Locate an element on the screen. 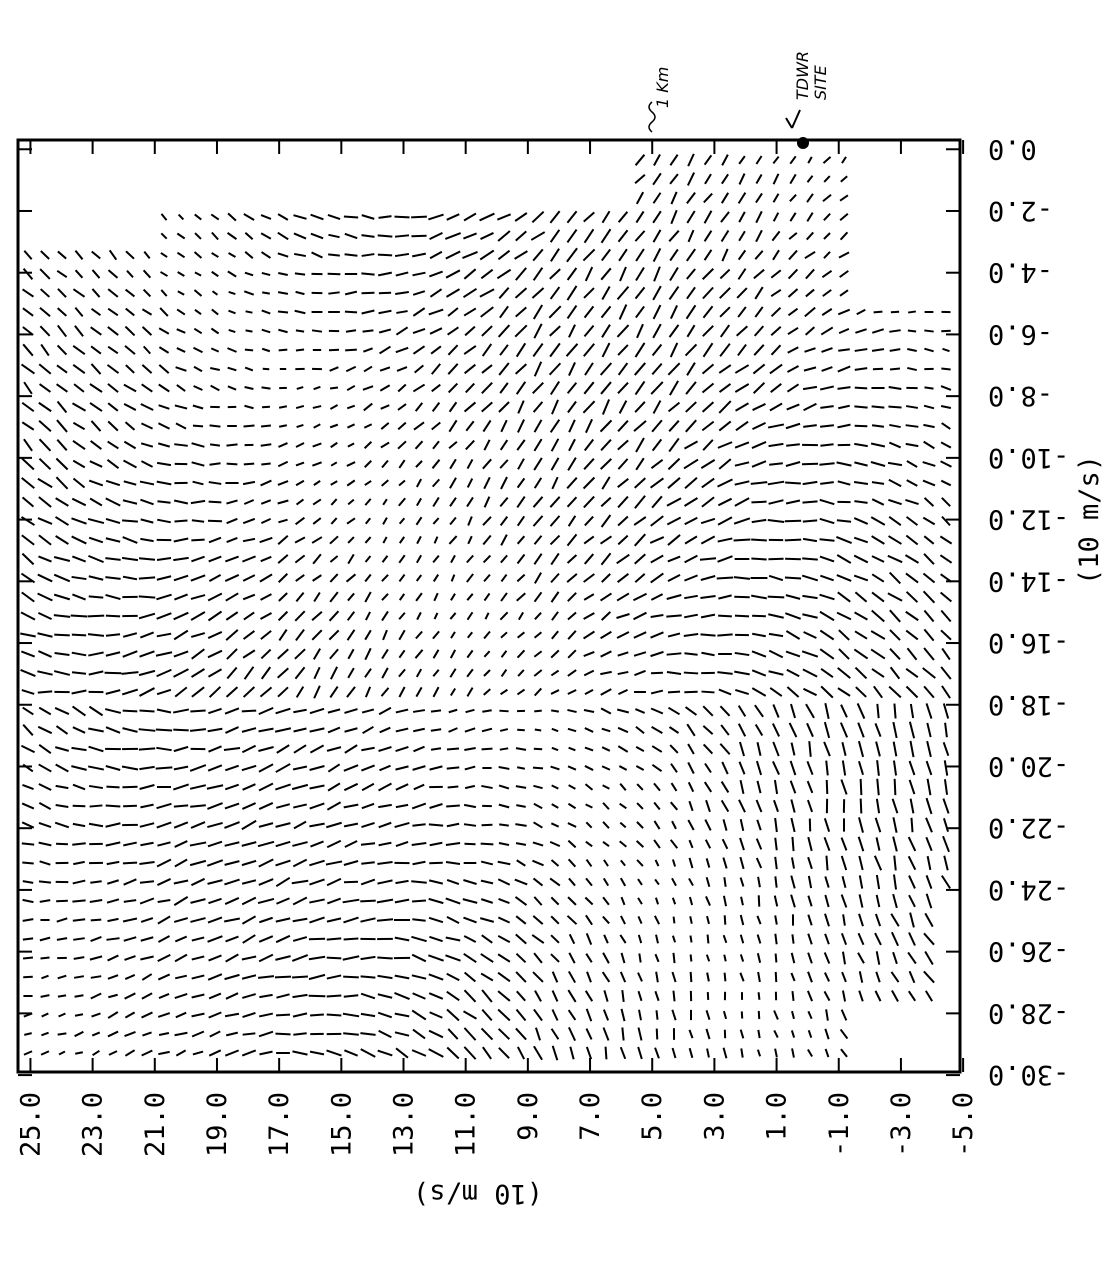 This screenshot has width=1111, height=1266. annotation: TDWR is located at coordinates (802, 75).